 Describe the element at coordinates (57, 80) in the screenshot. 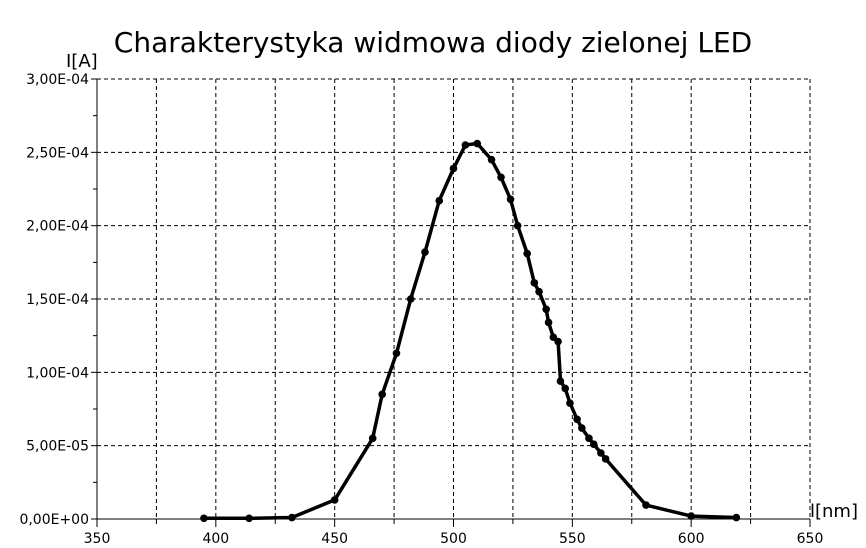

I see `y-tick-label: 3,00E-04` at that location.